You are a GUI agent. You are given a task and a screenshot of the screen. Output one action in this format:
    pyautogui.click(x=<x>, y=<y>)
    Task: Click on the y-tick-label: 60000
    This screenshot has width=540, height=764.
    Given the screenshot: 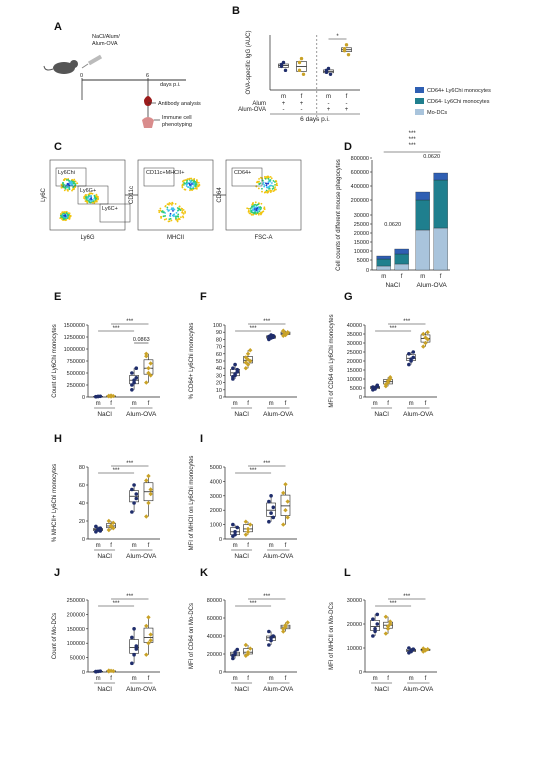 What is the action you would take?
    pyautogui.click(x=214, y=619)
    